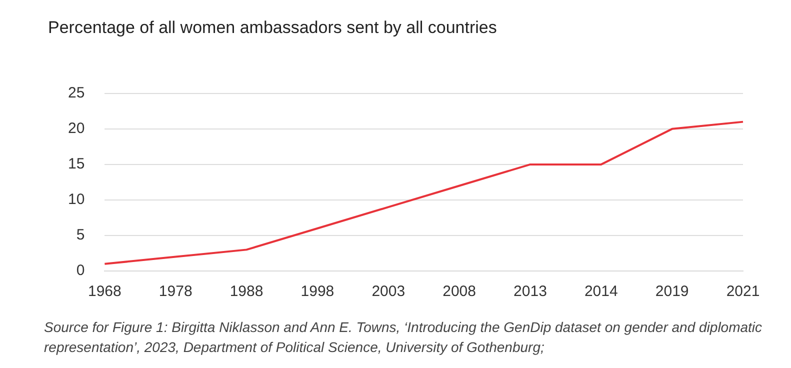 This screenshot has width=791, height=368. What do you see at coordinates (459, 291) in the screenshot?
I see `x-tick-label: 2008` at bounding box center [459, 291].